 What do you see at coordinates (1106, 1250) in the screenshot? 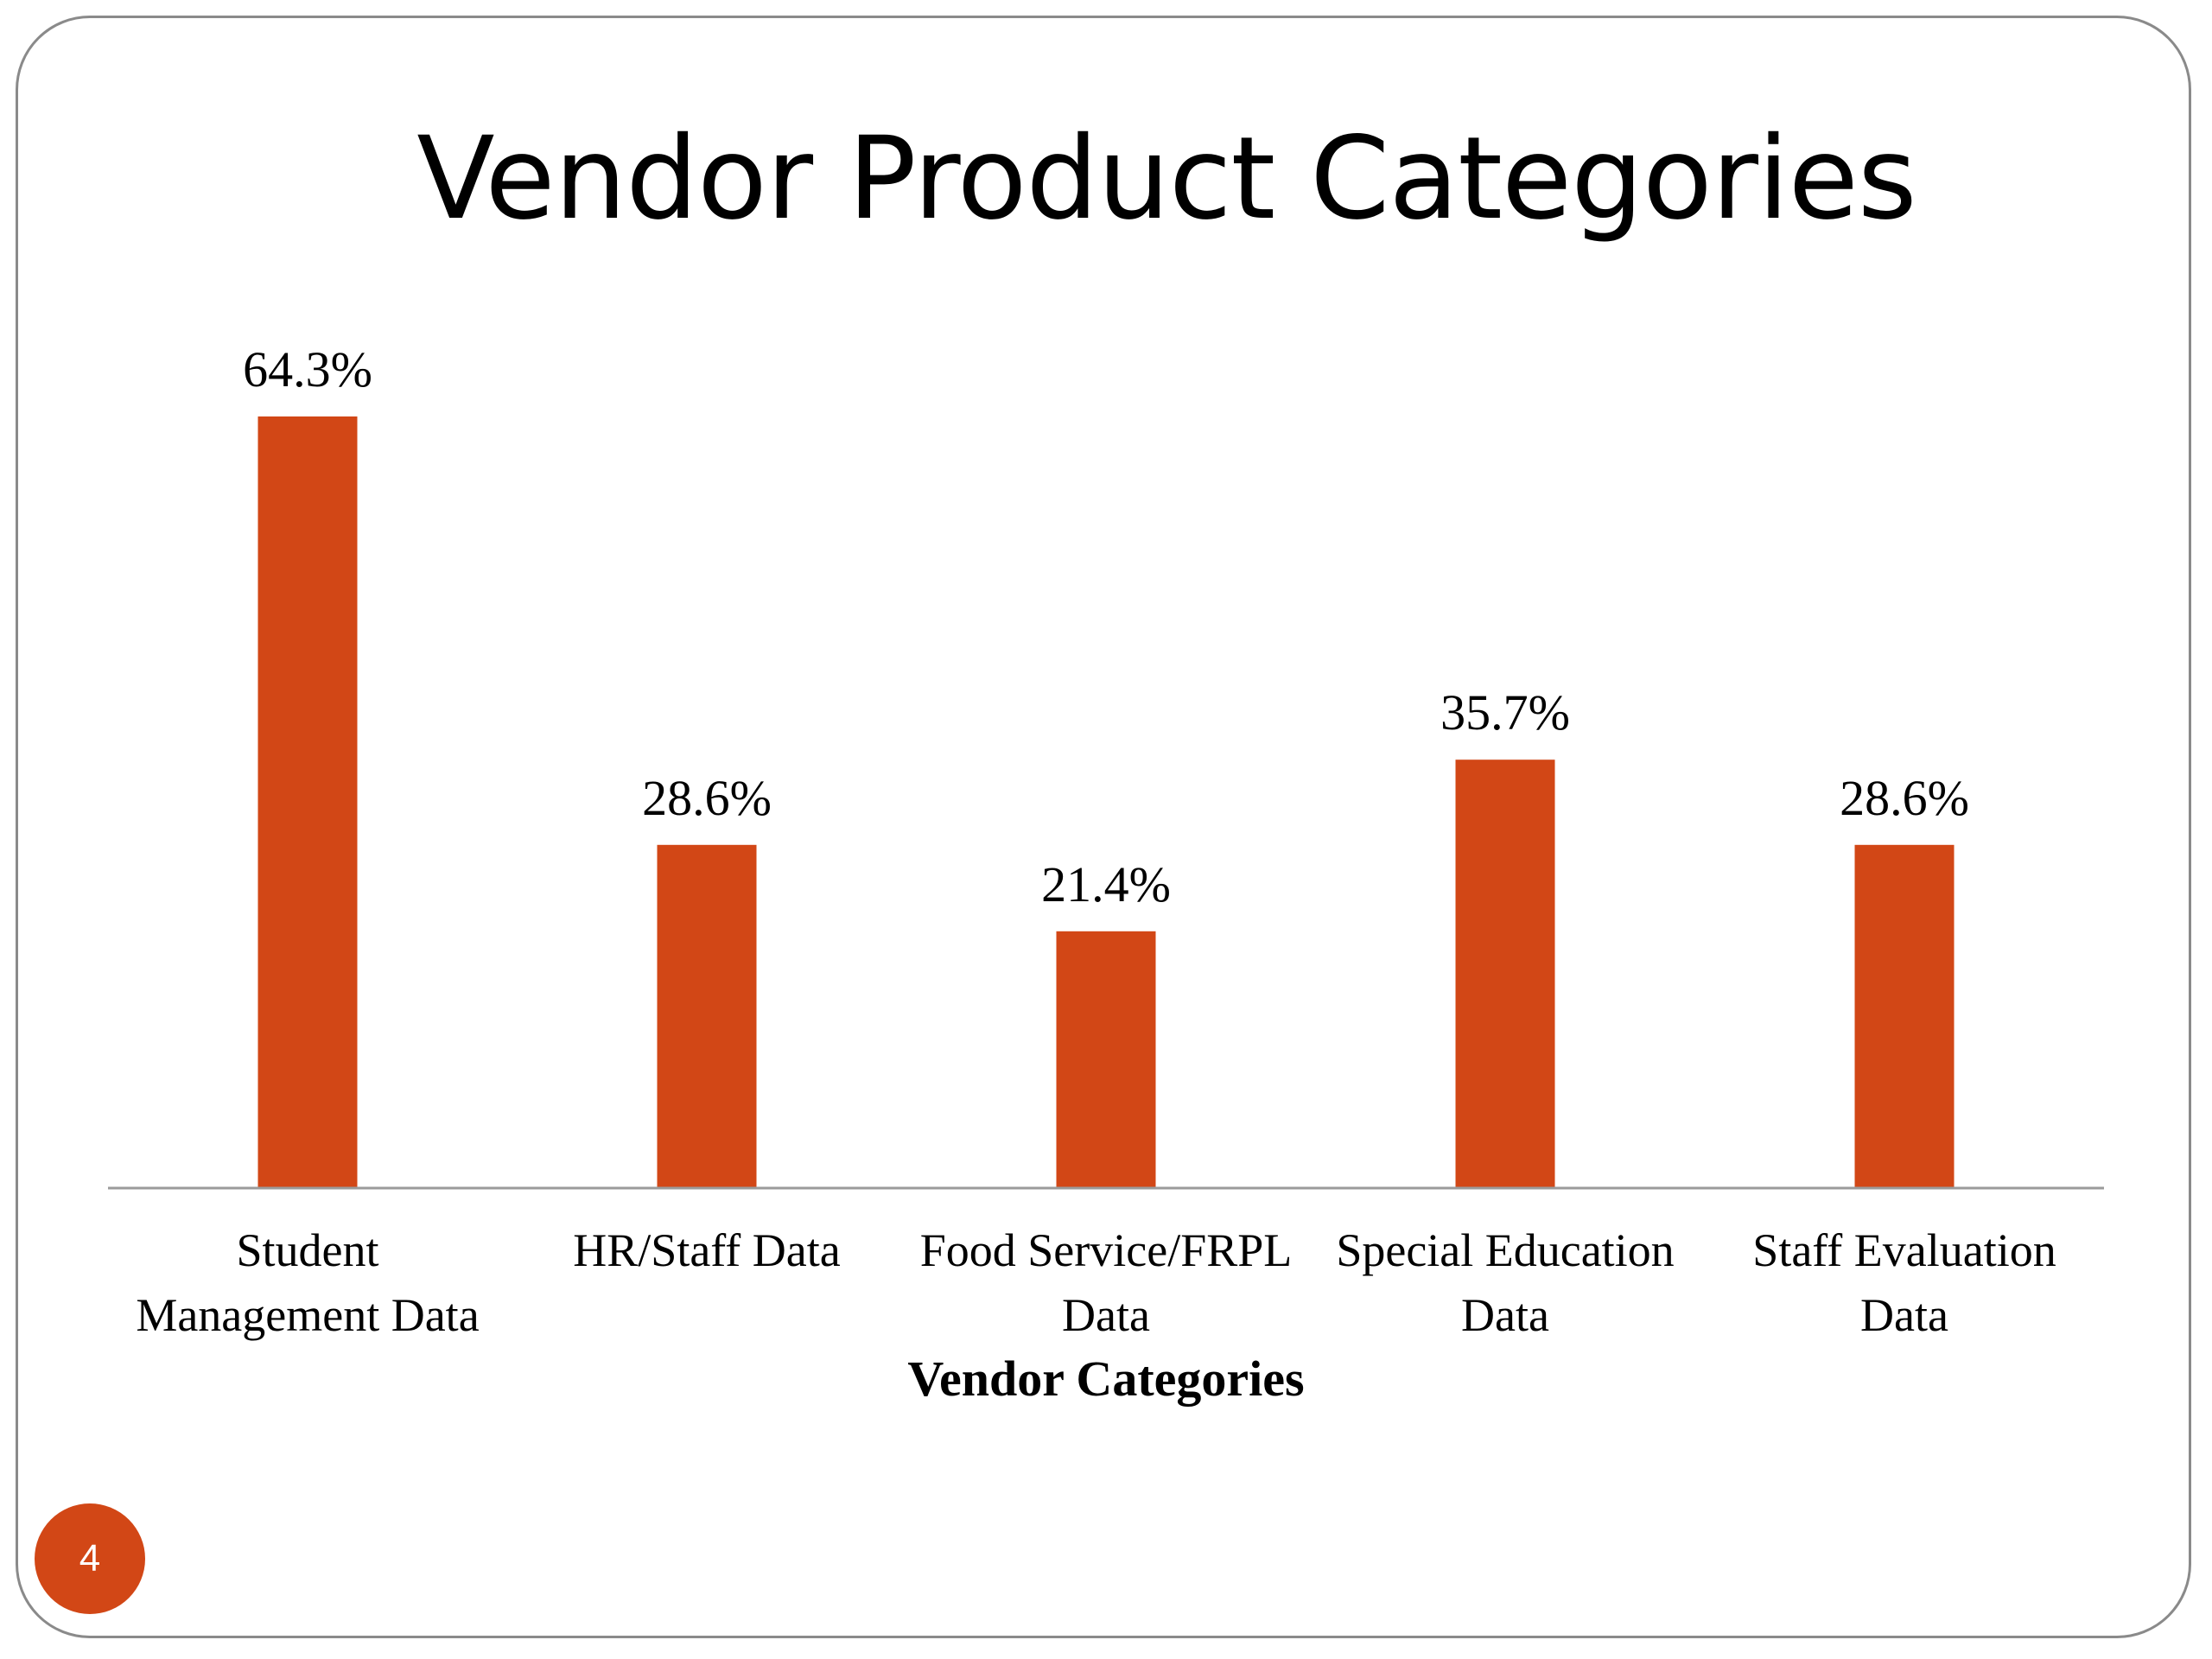
I see `category-tick-label-line: Food Service/FRPL` at bounding box center [1106, 1250].